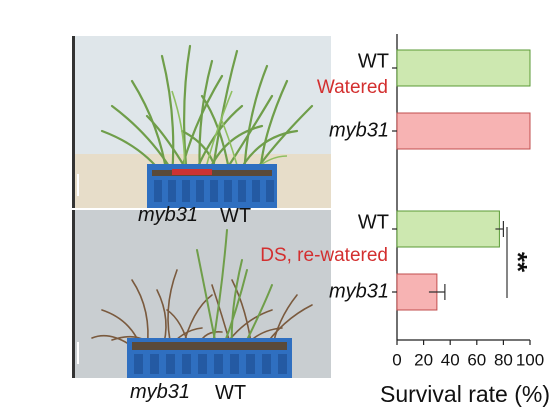 The image size is (556, 410). What do you see at coordinates (352, 87) in the screenshot?
I see `condition-label: Watered` at bounding box center [352, 87].